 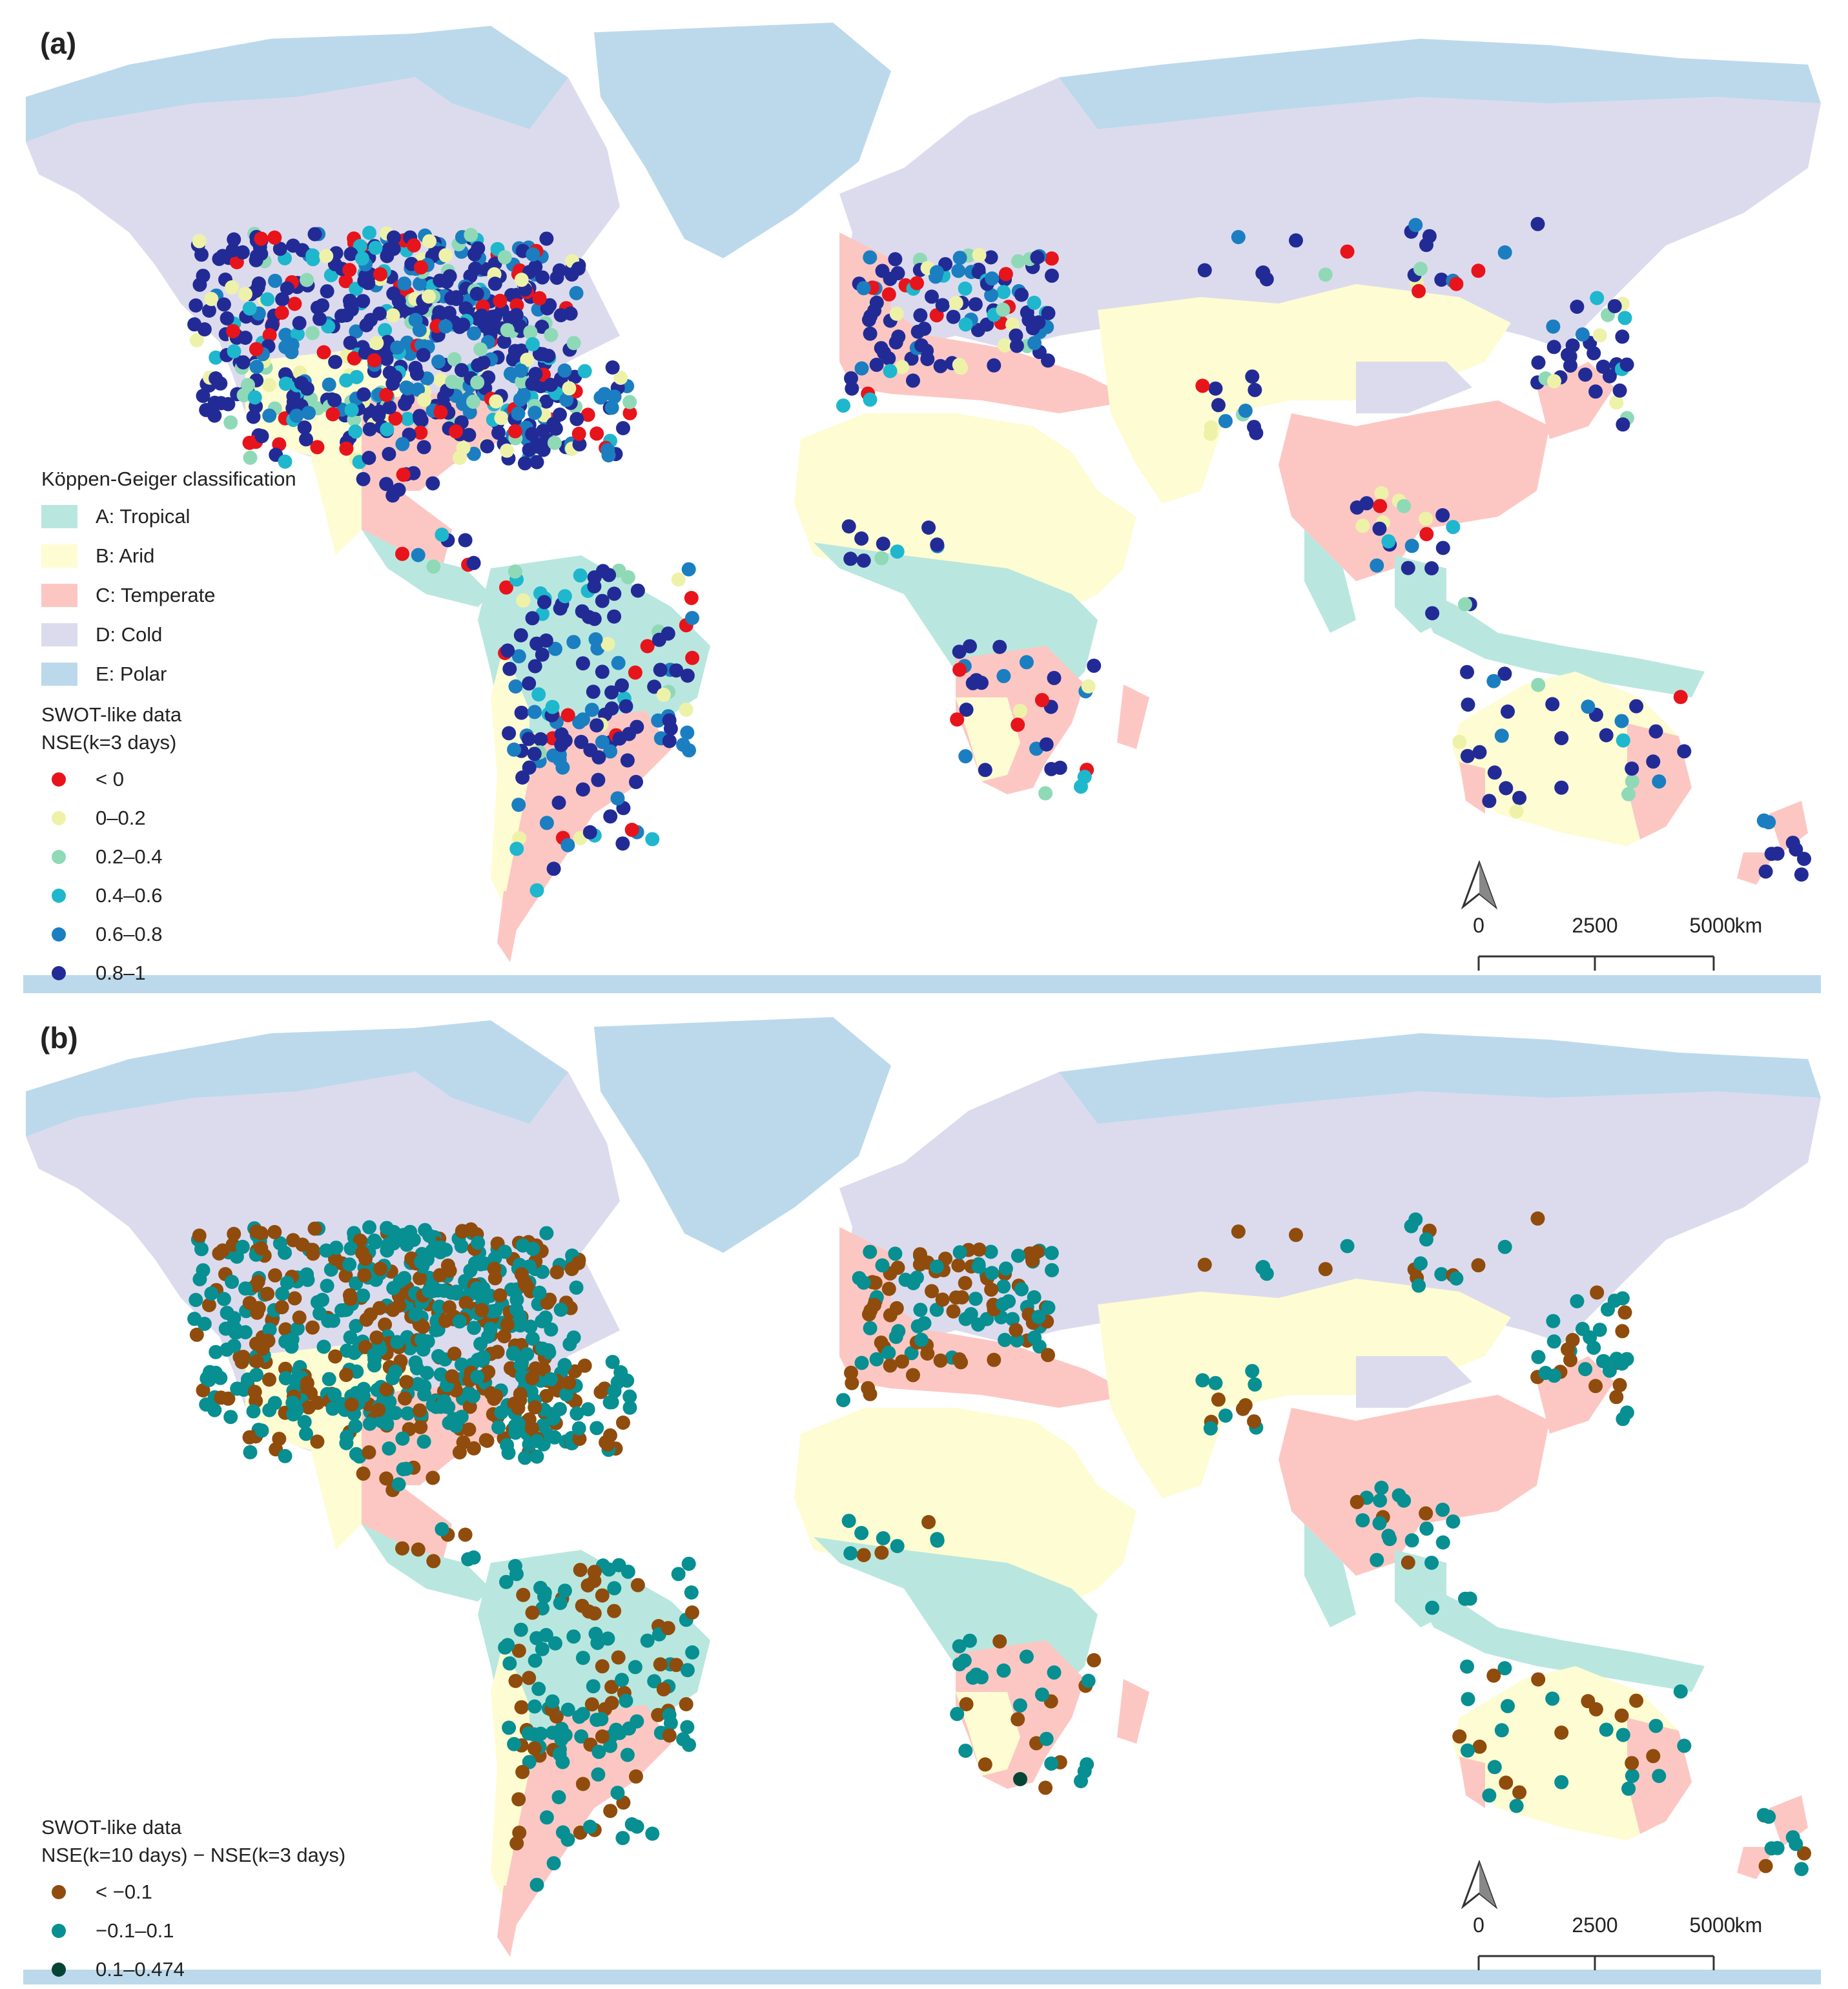 I want to click on nse-legend-label: 0–0.2, so click(x=121, y=818).